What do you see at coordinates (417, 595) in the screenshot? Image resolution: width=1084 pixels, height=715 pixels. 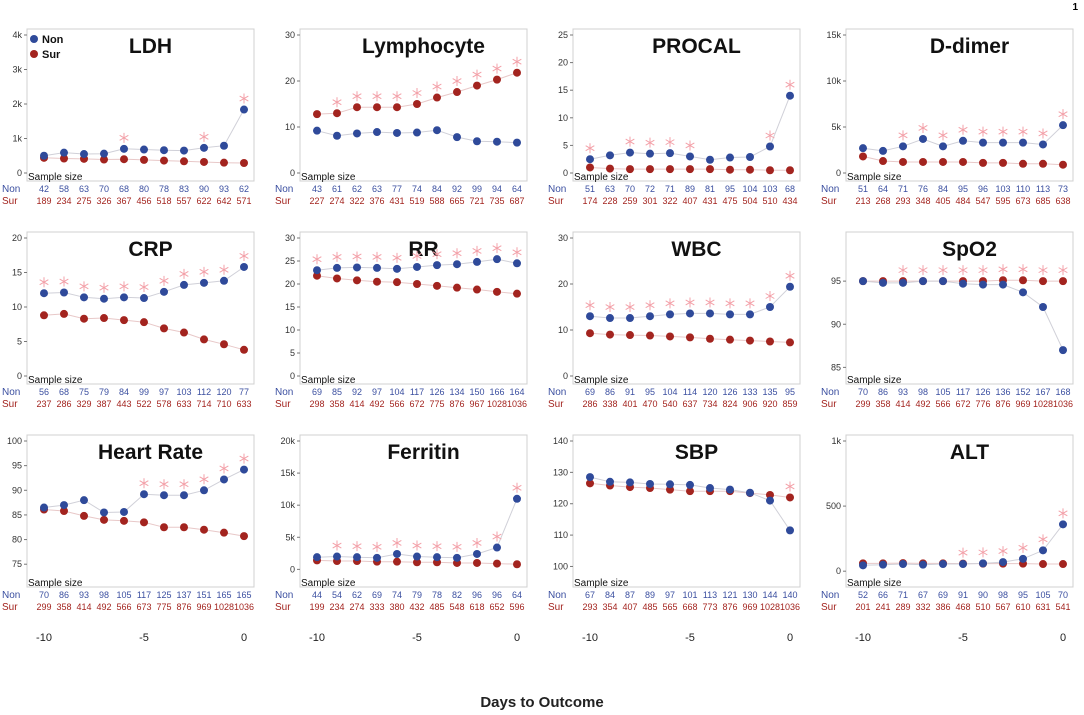 I see `sample-size-non: 79` at bounding box center [417, 595].